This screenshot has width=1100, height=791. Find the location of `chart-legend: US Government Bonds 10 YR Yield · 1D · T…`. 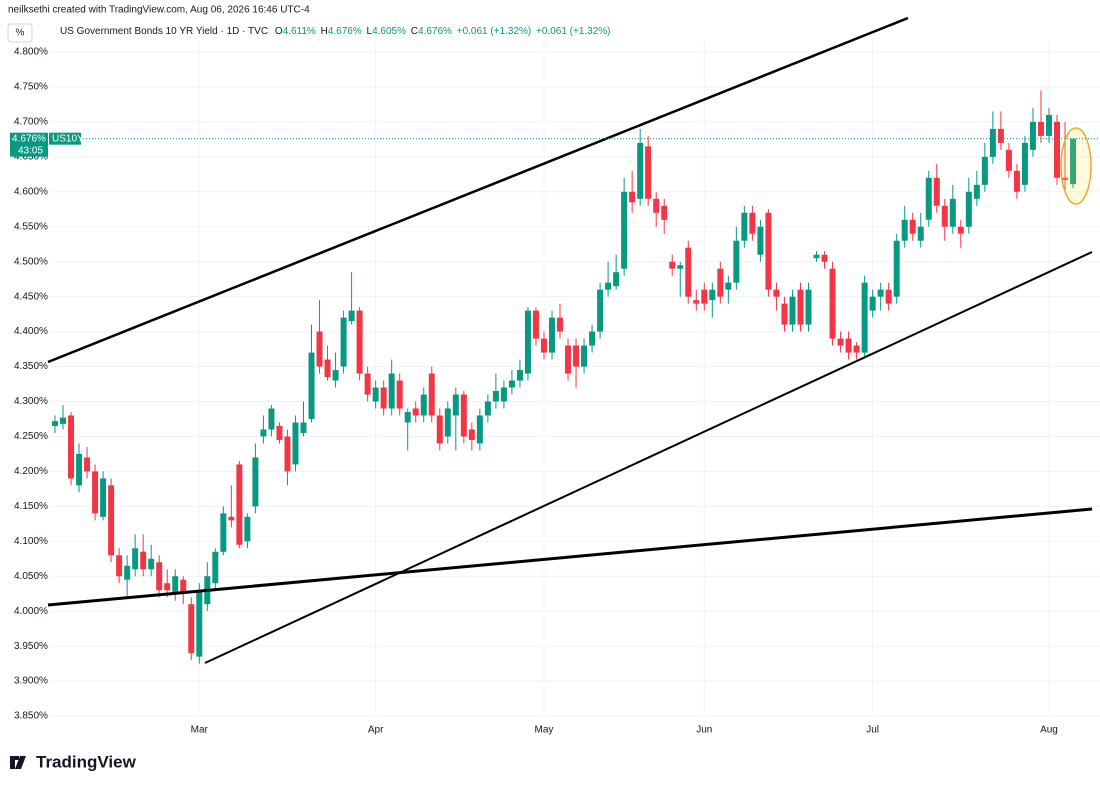

chart-legend: US Government Bonds 10 YR Yield · 1D · T… is located at coordinates (335, 31).